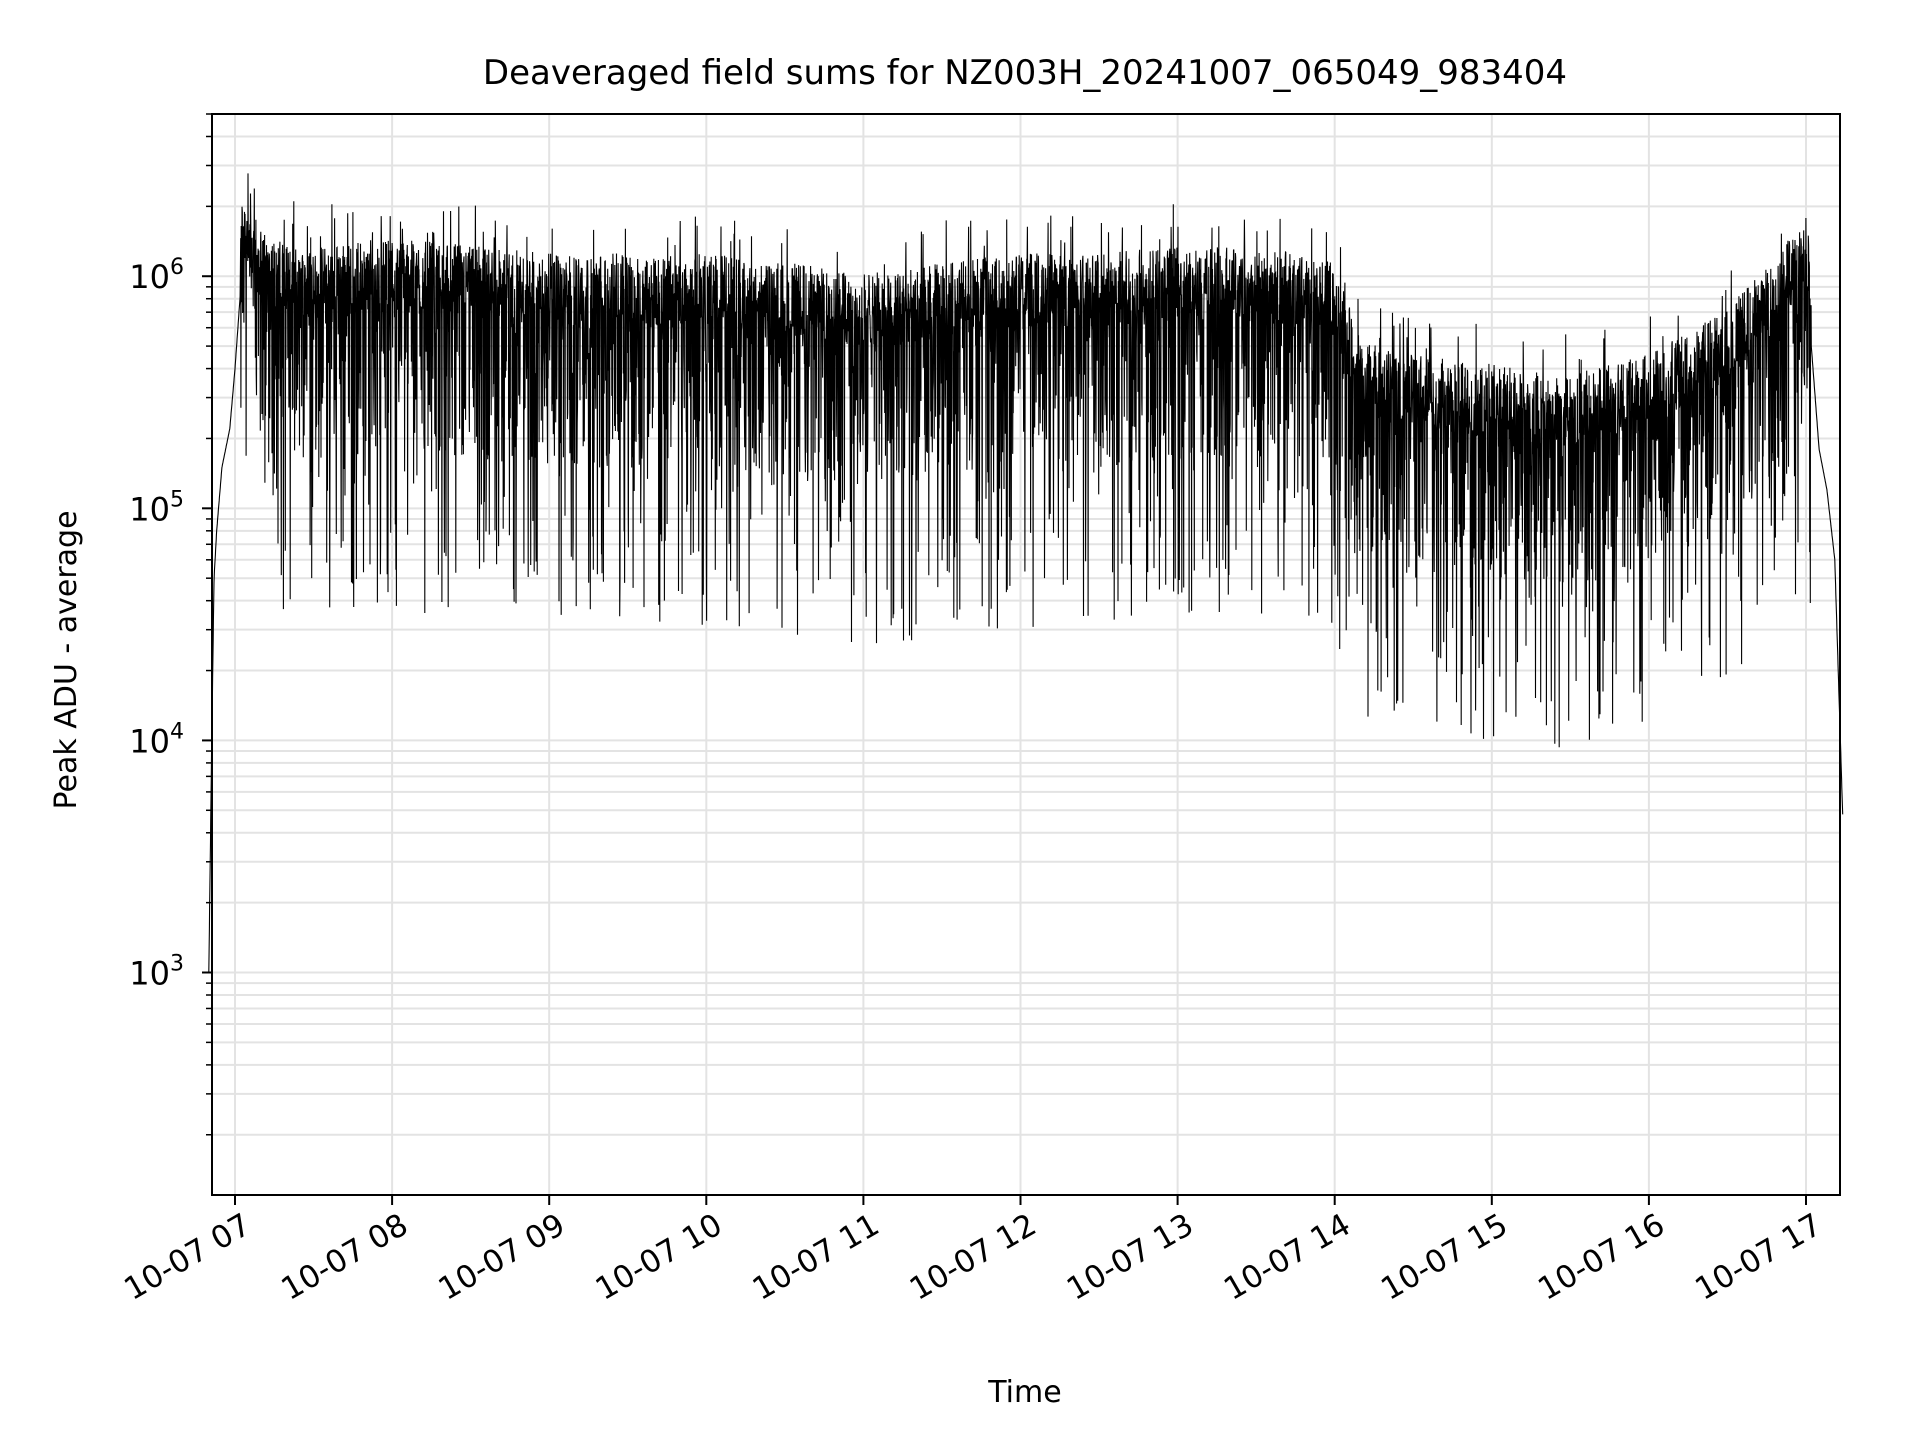  I want to click on y-tick-label: 105, so click(156, 507).